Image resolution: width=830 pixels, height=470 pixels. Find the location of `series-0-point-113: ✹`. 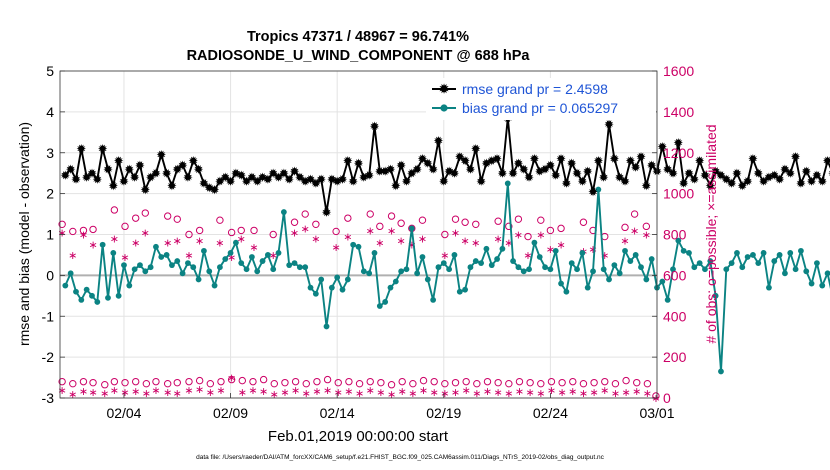

series-0-point-113: ✹ is located at coordinates (667, 170).